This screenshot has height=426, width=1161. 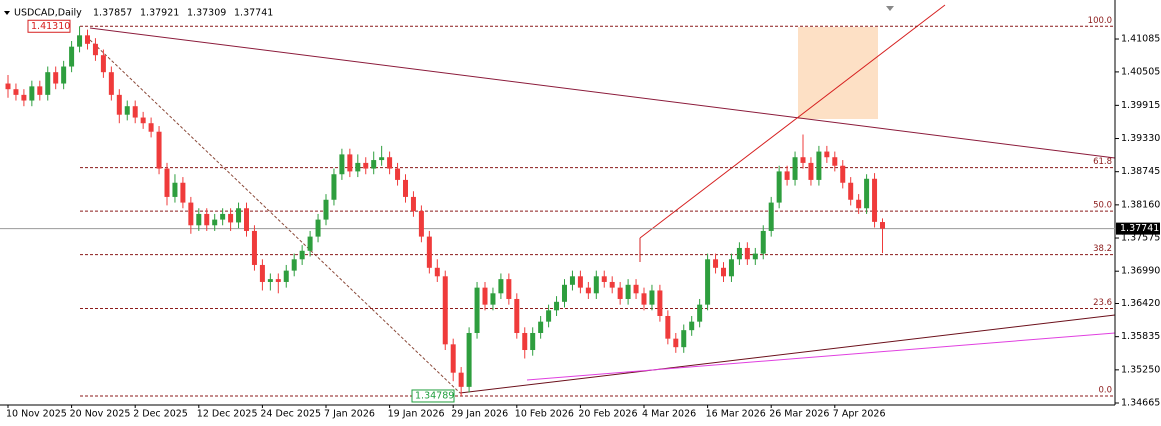 I want to click on x-tick-label: 24 Dec 2025, so click(x=290, y=414).